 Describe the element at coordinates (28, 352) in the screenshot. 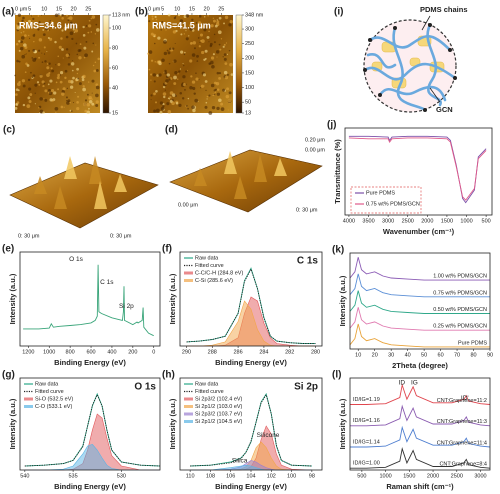

I see `x-tick-label: 1200` at that location.